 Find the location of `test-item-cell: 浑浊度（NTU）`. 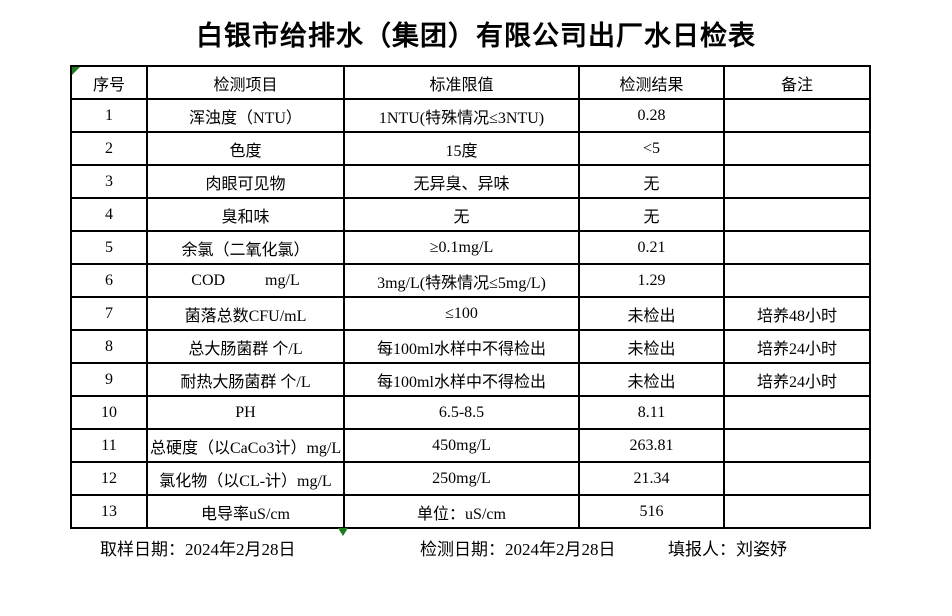

test-item-cell: 浑浊度（NTU） is located at coordinates (245, 115).